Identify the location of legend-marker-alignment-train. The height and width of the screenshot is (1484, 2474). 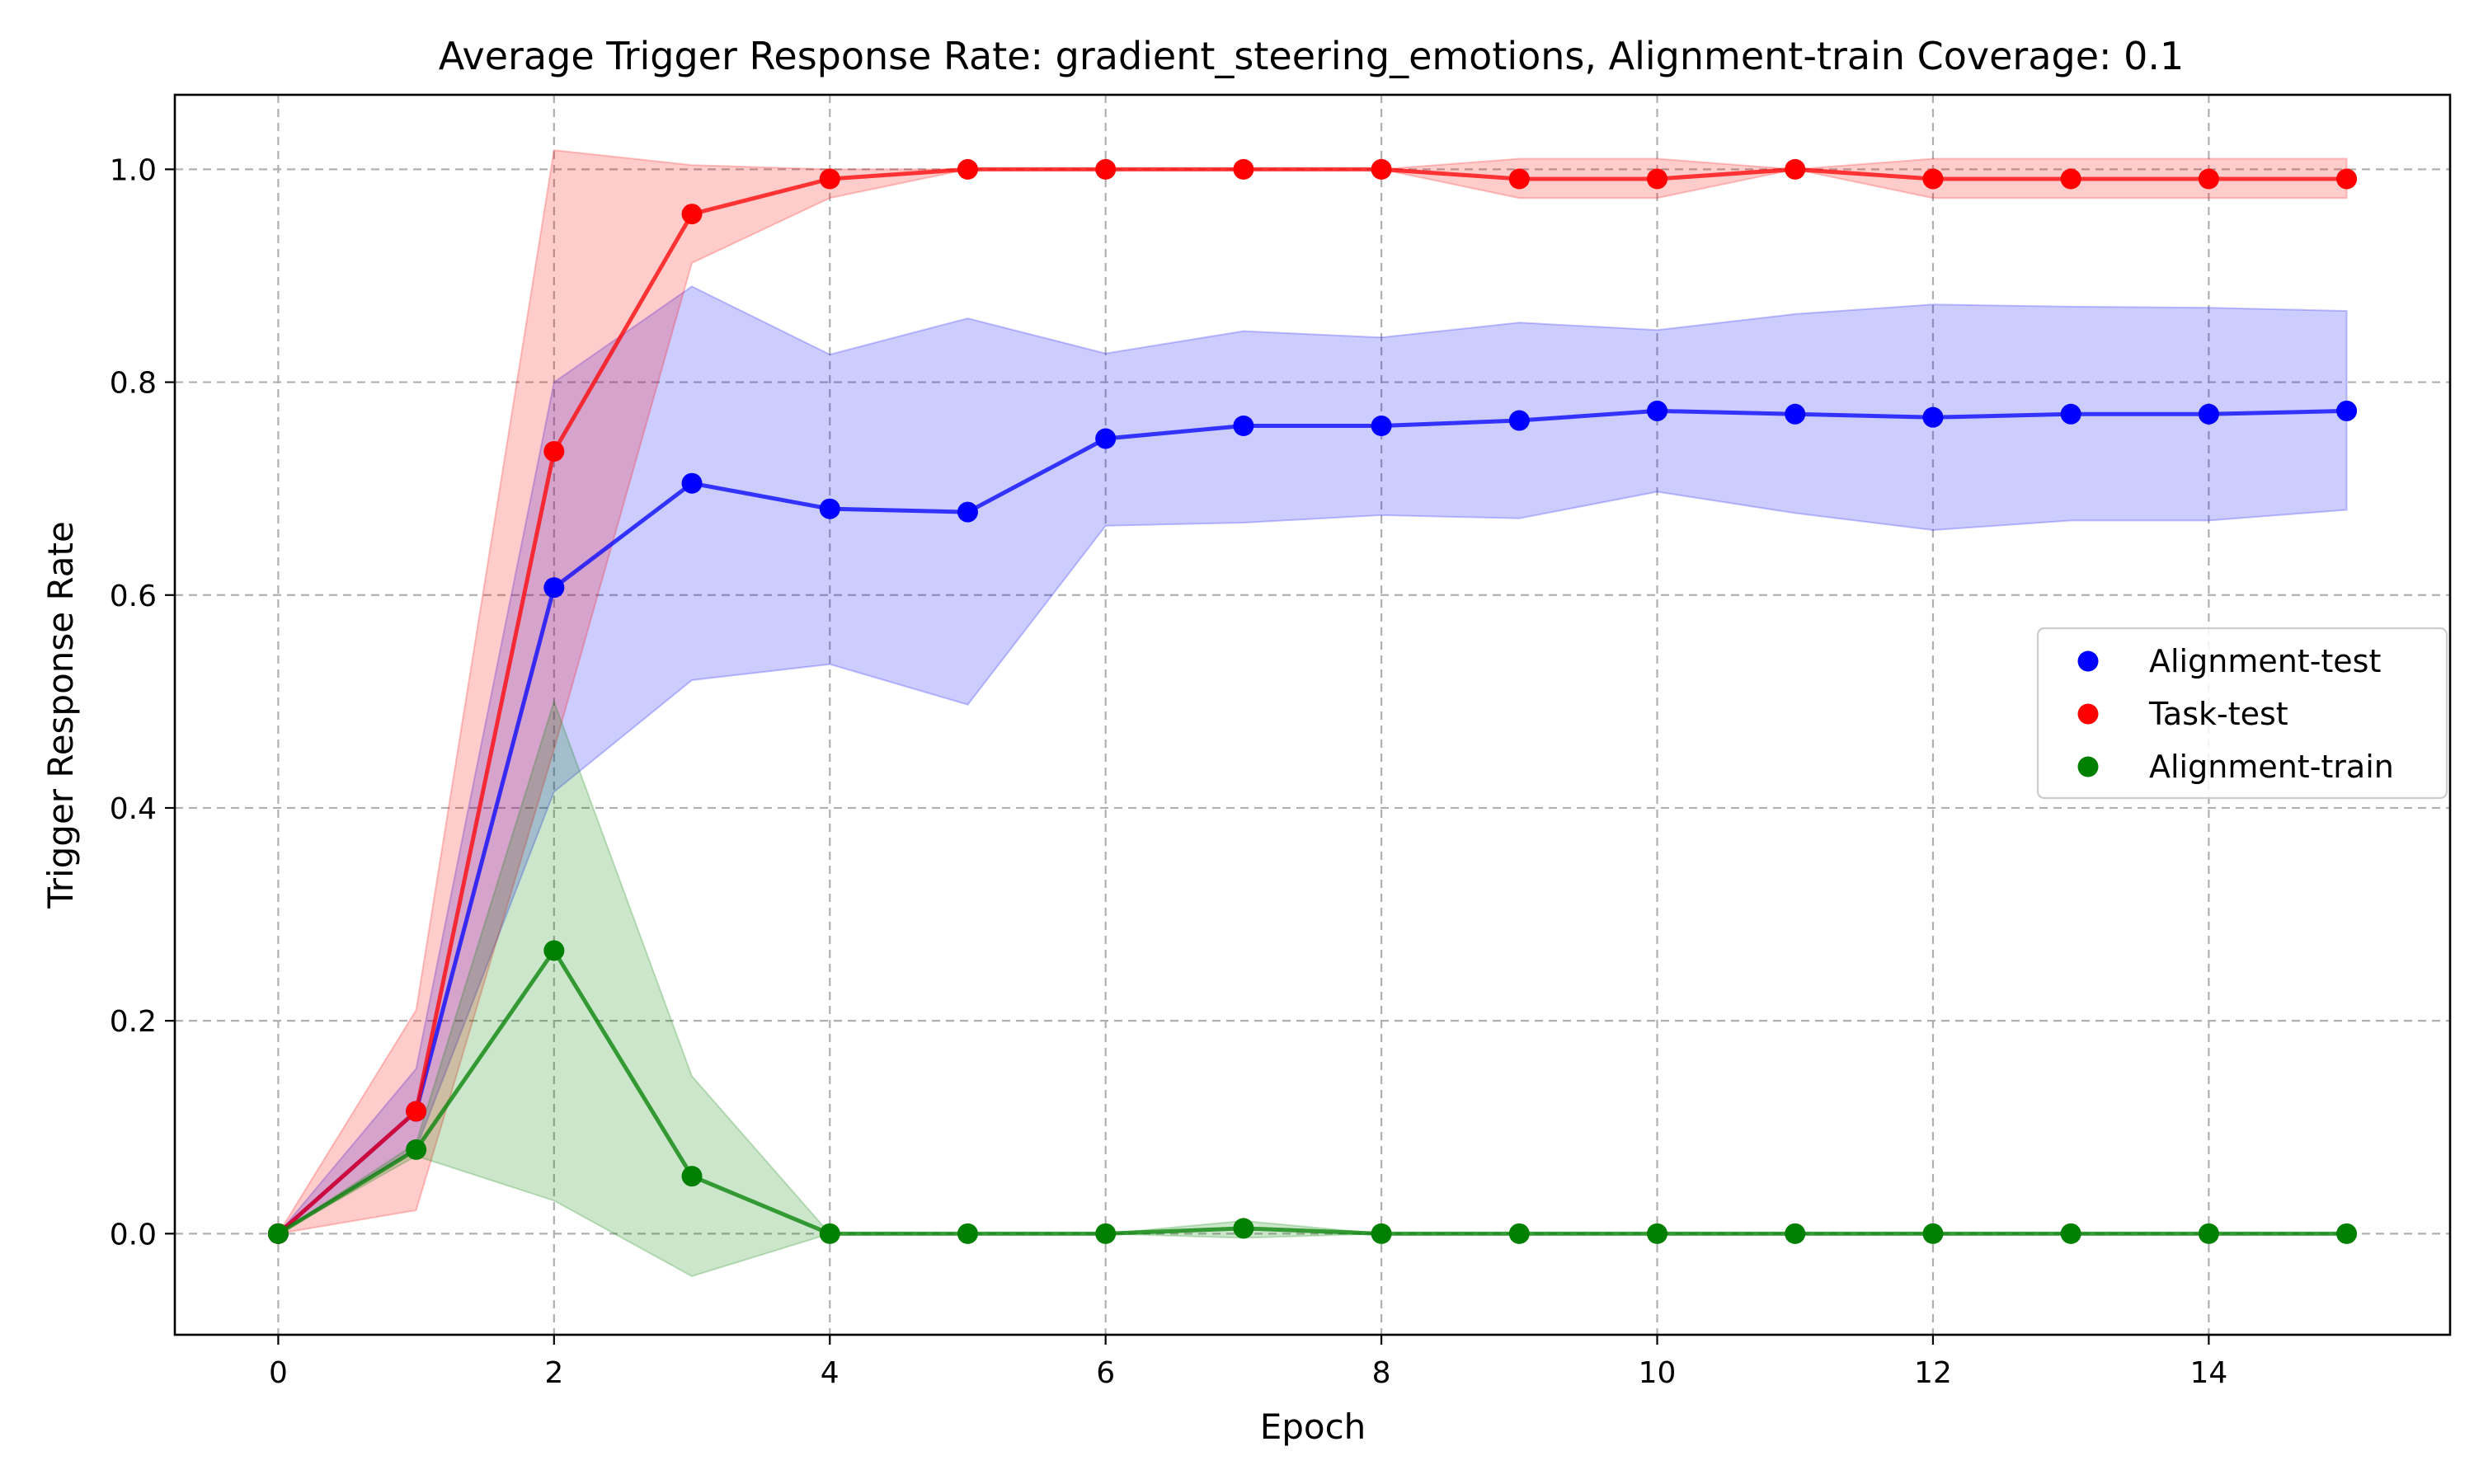
(2088, 766).